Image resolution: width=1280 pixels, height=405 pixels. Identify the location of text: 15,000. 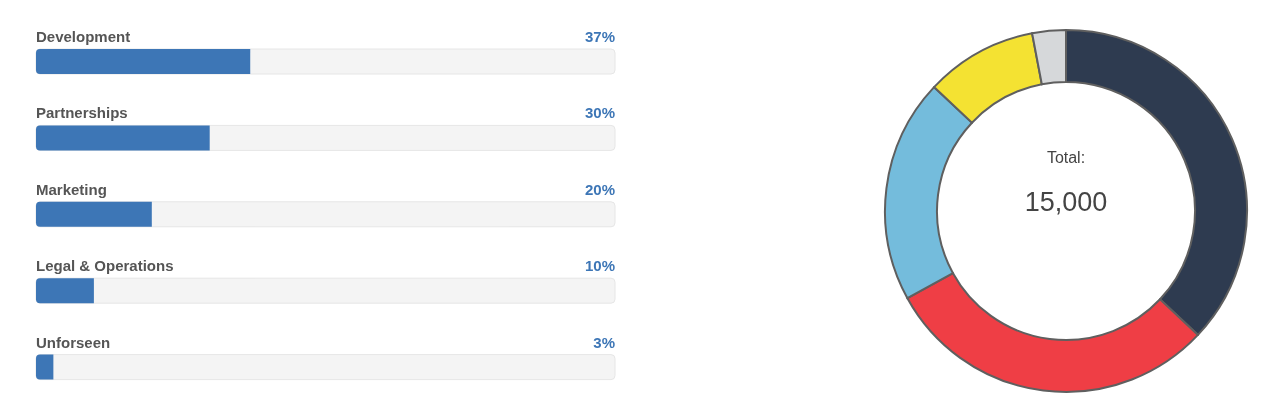
(1066, 202).